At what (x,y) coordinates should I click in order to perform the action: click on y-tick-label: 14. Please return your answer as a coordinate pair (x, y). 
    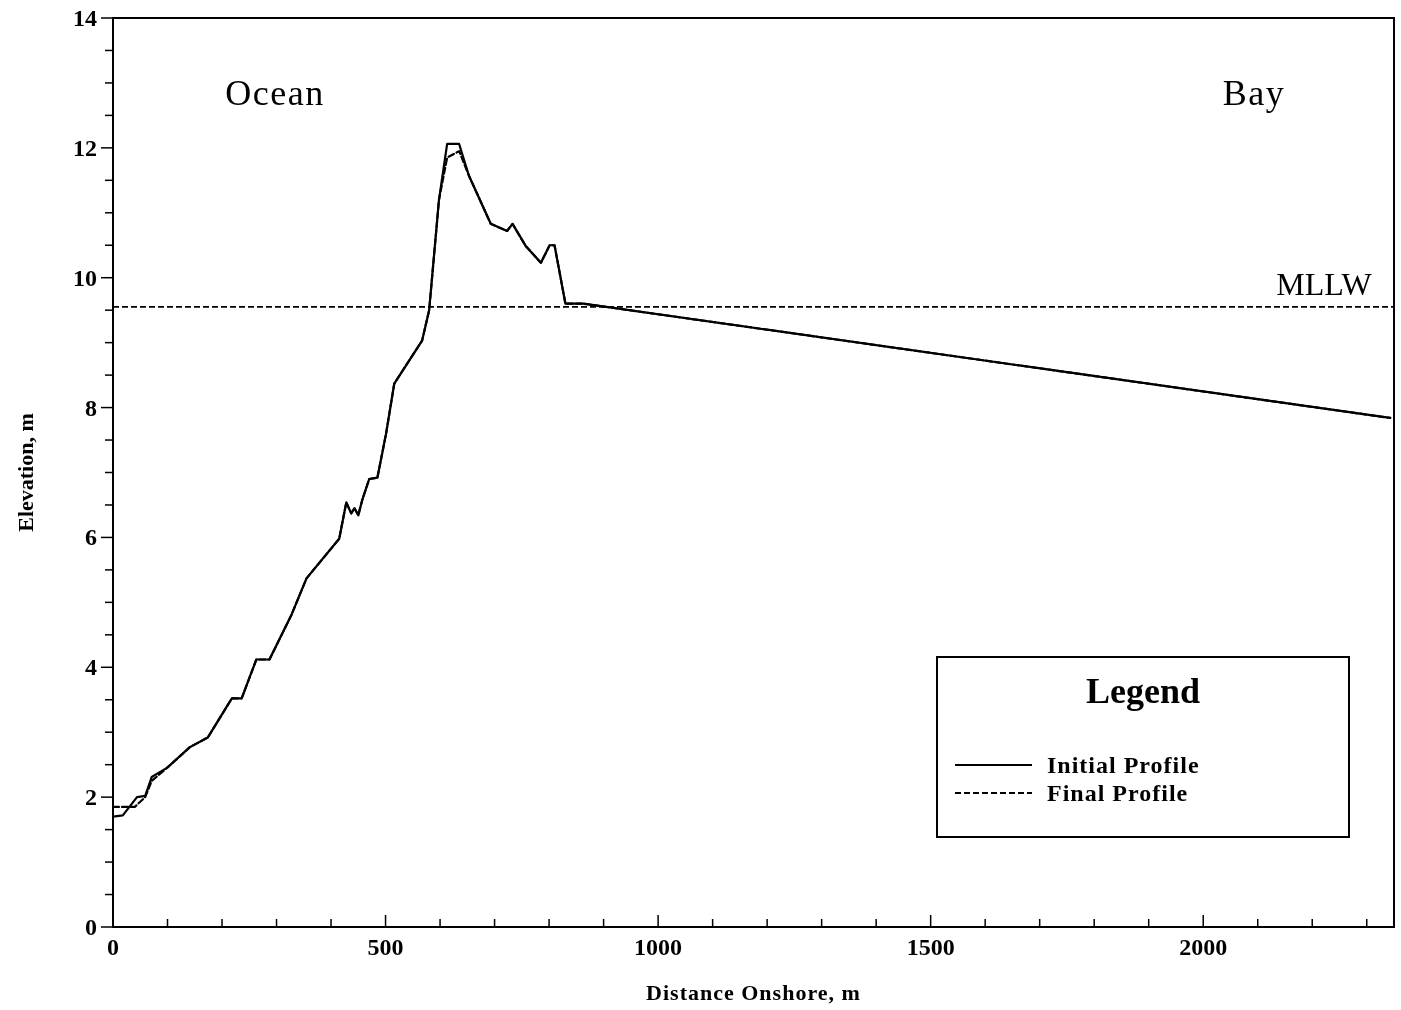
    Looking at the image, I should click on (85, 18).